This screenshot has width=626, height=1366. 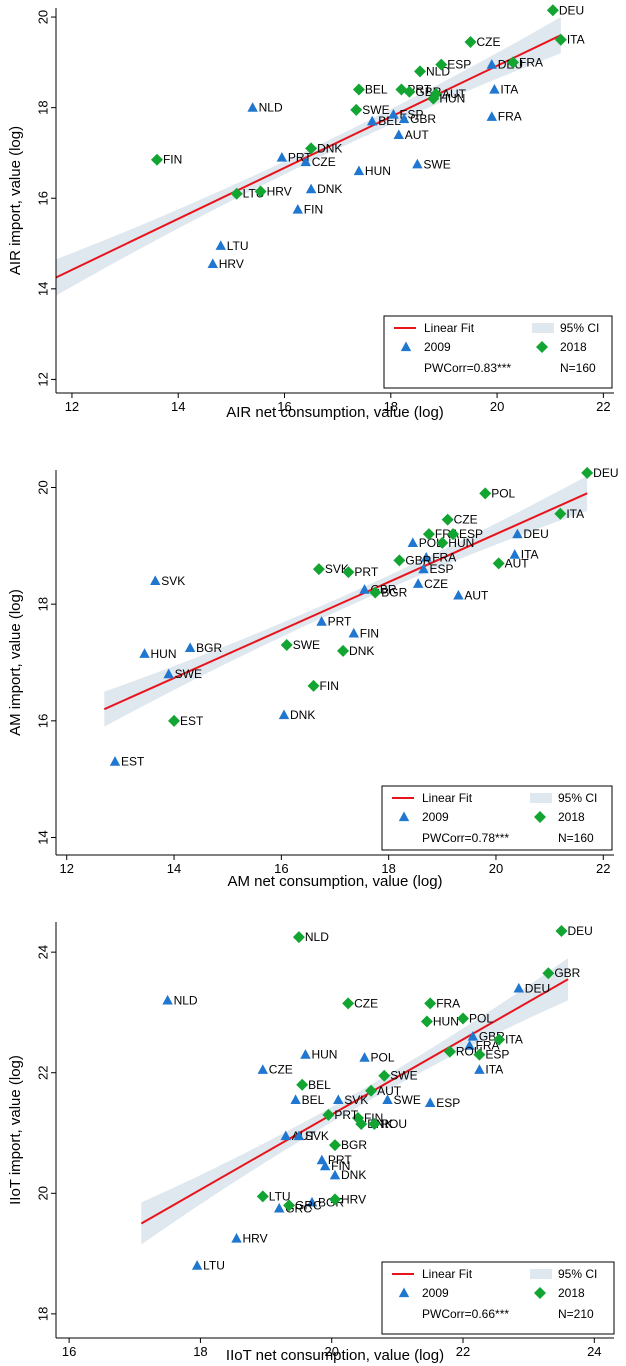 What do you see at coordinates (479, 1069) in the screenshot?
I see `point-2009-ita` at bounding box center [479, 1069].